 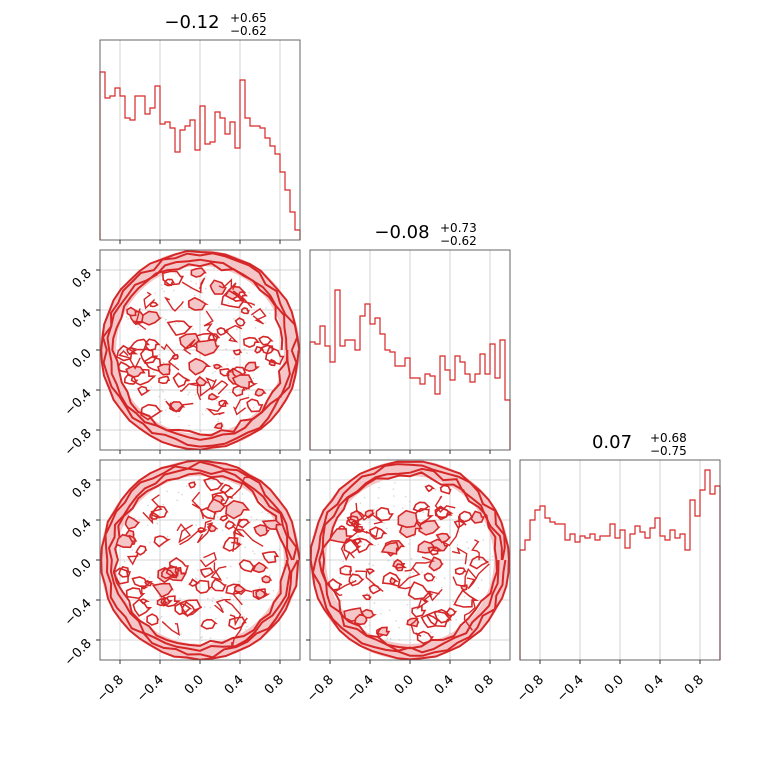 What do you see at coordinates (248, 31) in the screenshot?
I see `title-lower-error: −0.62` at bounding box center [248, 31].